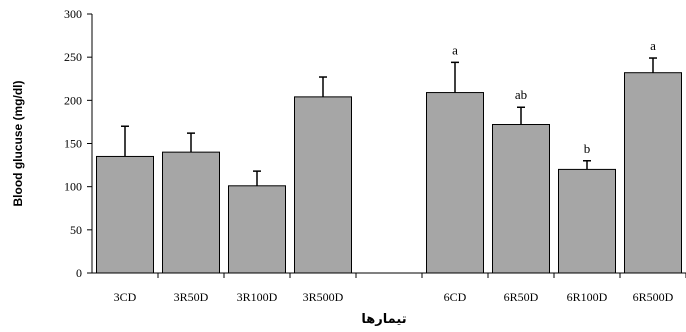  What do you see at coordinates (257, 297) in the screenshot?
I see `x-category-label: 3R100D` at bounding box center [257, 297].